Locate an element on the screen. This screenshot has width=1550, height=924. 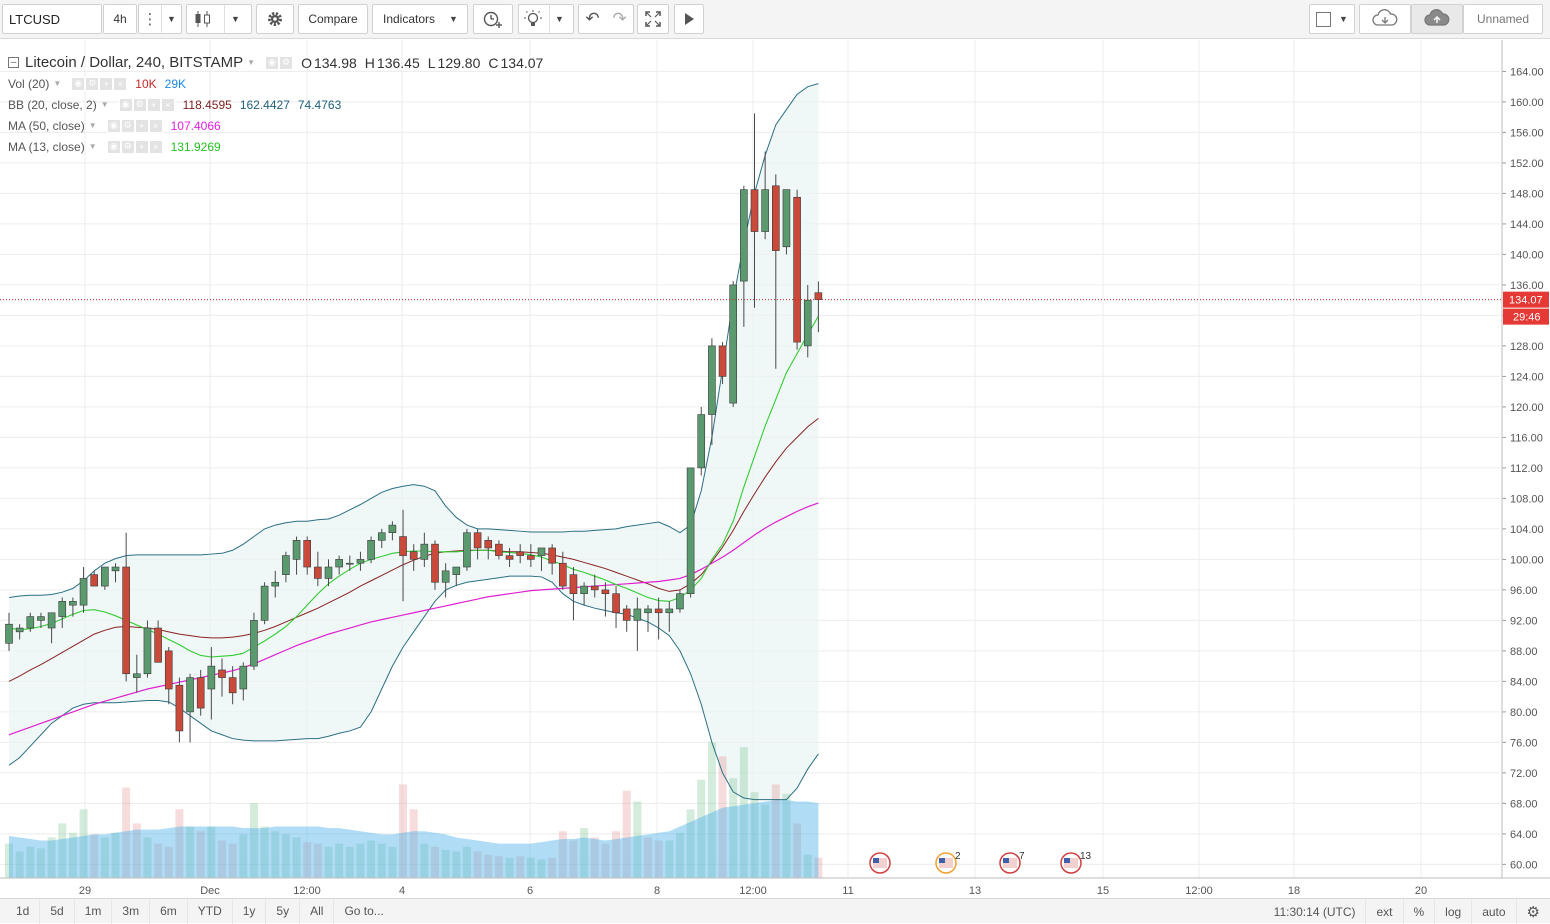
replay-button is located at coordinates (689, 19).